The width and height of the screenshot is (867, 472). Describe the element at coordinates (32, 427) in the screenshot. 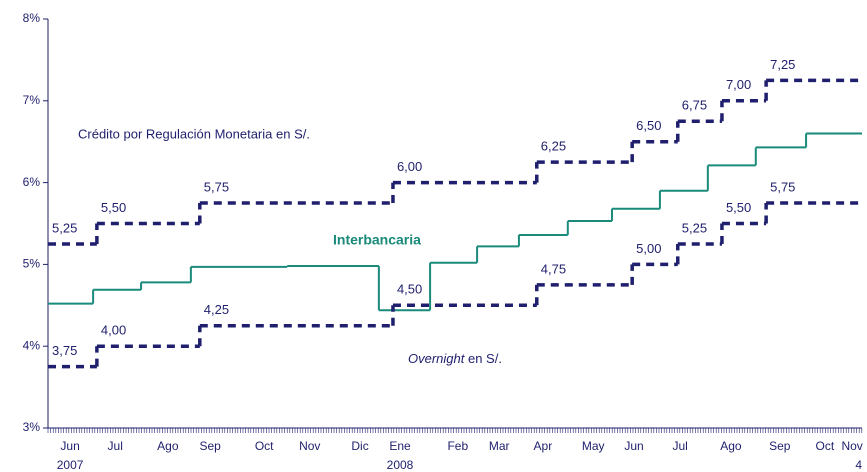

I see `y-tick-label: 3%` at that location.